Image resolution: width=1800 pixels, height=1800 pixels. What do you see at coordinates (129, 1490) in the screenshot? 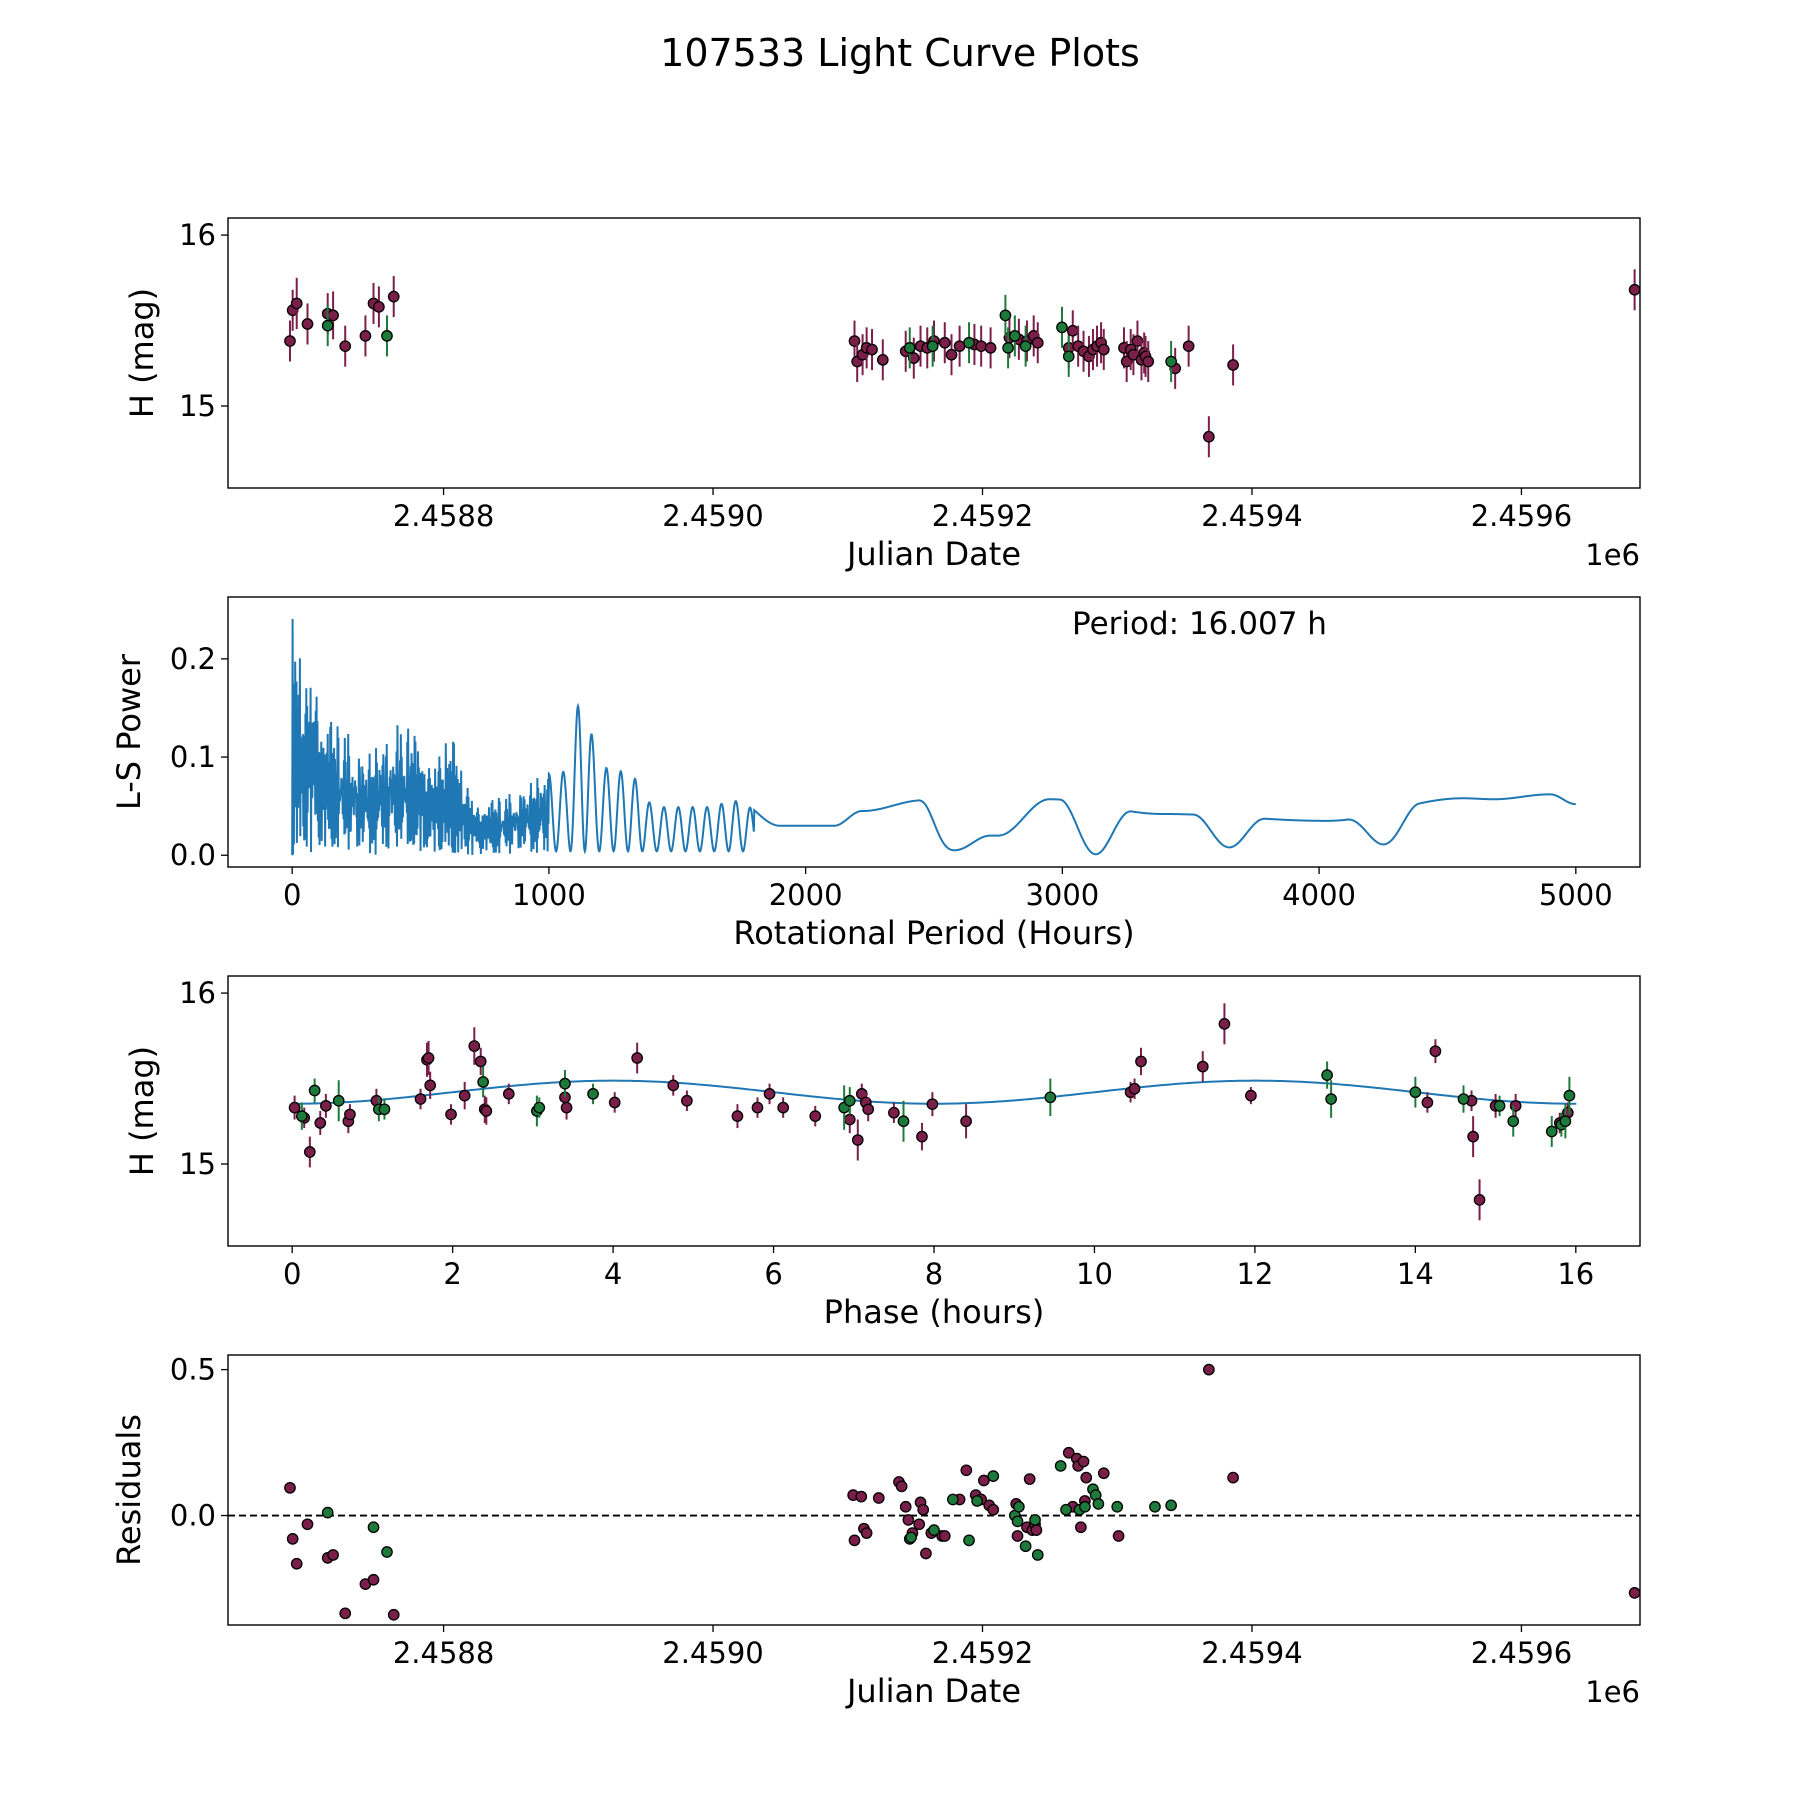
I see `y-axis-label: Residuals` at bounding box center [129, 1490].